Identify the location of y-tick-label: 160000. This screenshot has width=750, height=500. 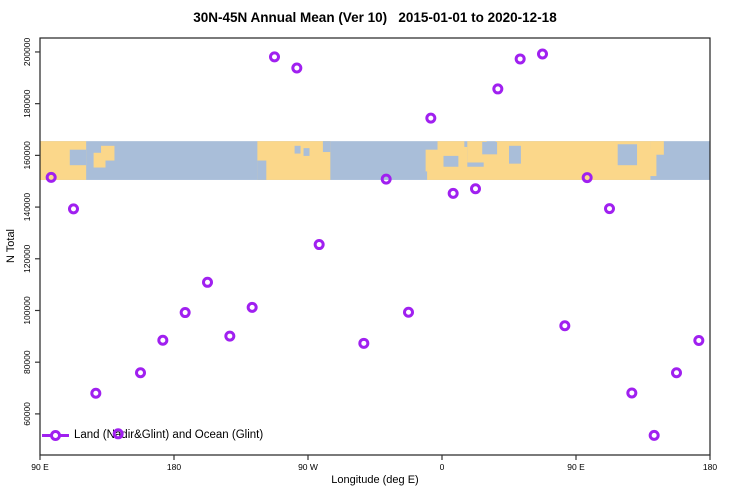
(27, 155).